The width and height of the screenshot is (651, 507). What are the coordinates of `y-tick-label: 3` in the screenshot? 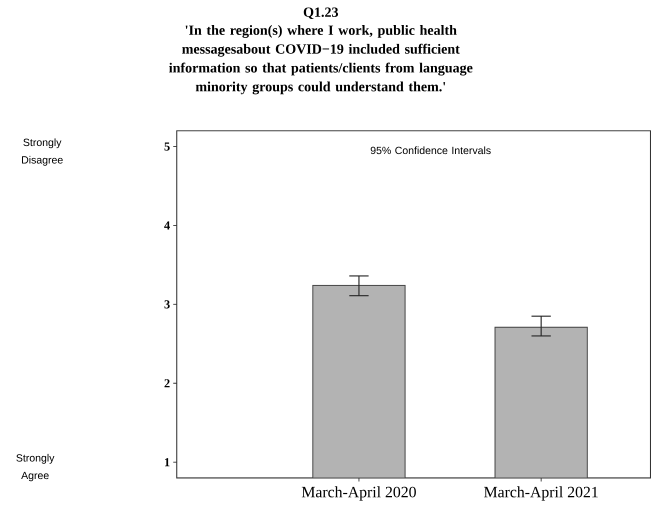 It's located at (167, 304).